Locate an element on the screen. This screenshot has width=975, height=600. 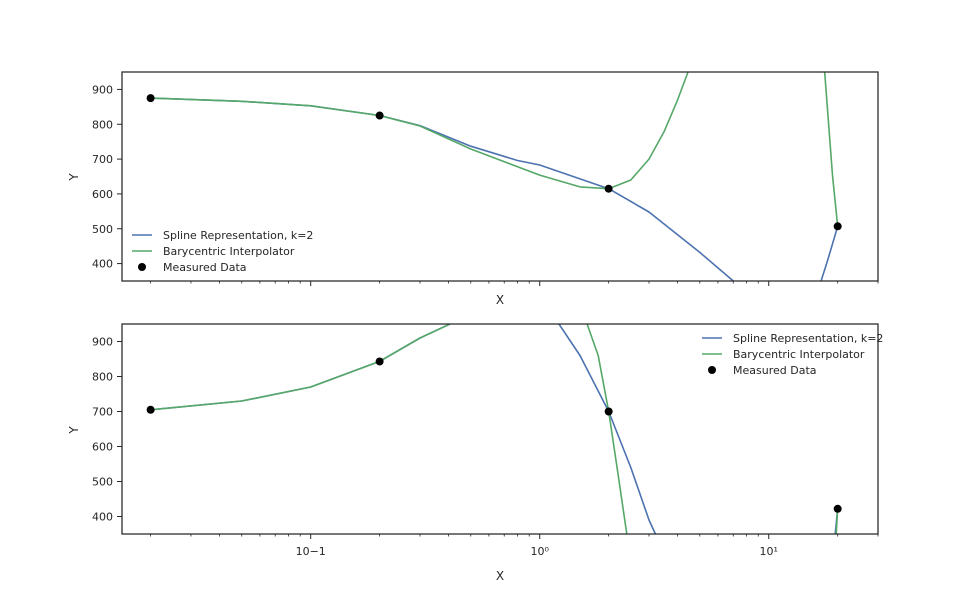
bottom-xlabel: X is located at coordinates (500, 576).